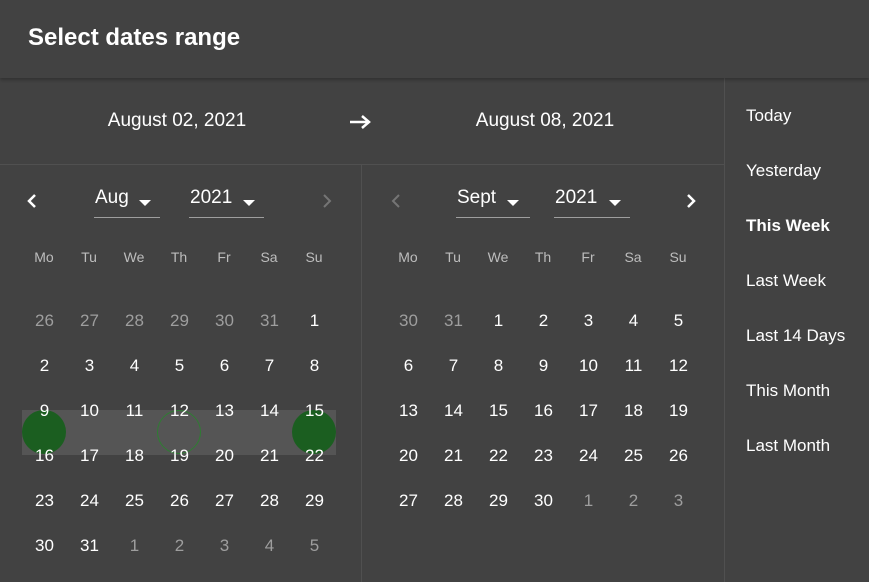 This screenshot has width=869, height=582. Describe the element at coordinates (179, 432) in the screenshot. I see `today-marker` at that location.